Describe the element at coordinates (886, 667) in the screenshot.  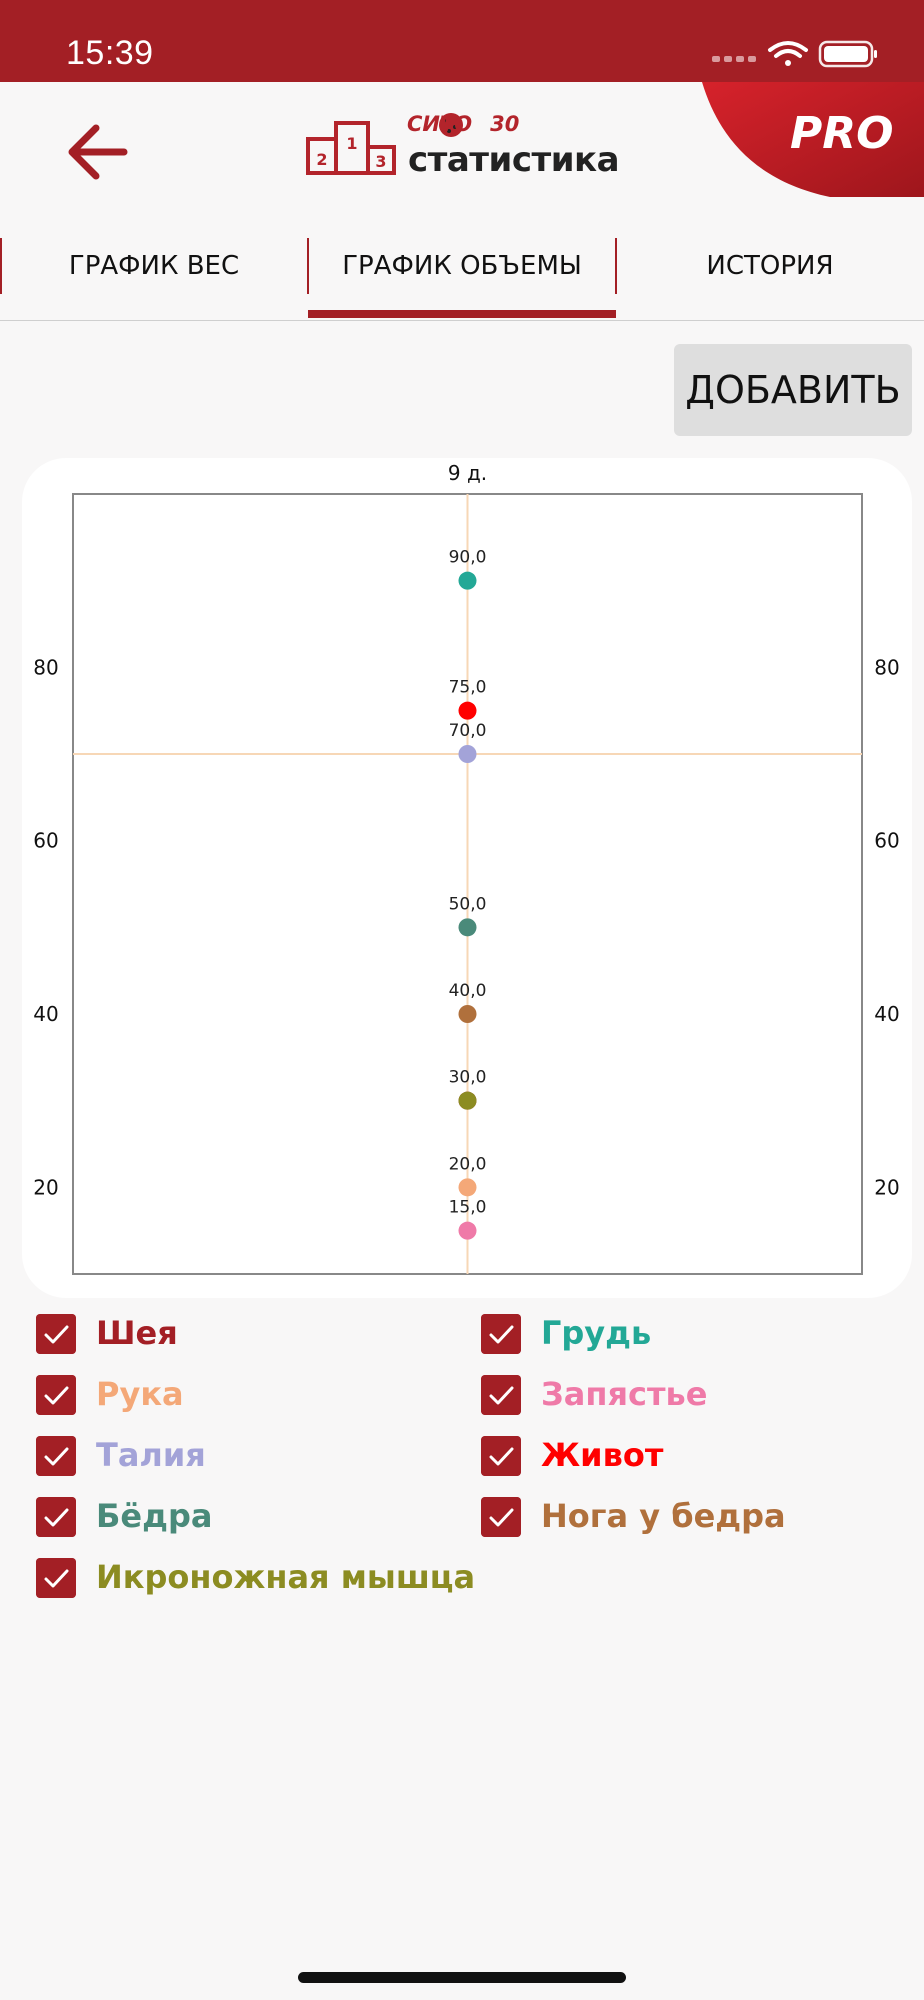
I see `y-tick-label-right: 80` at that location.